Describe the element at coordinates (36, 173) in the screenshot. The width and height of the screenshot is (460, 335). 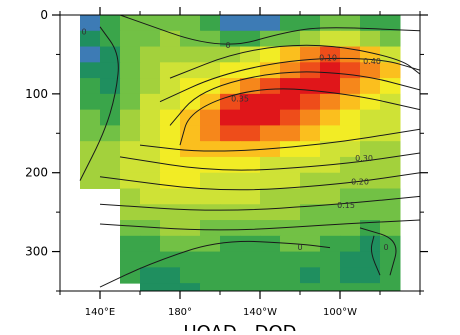
I see `y-tick-label: 200` at that location.